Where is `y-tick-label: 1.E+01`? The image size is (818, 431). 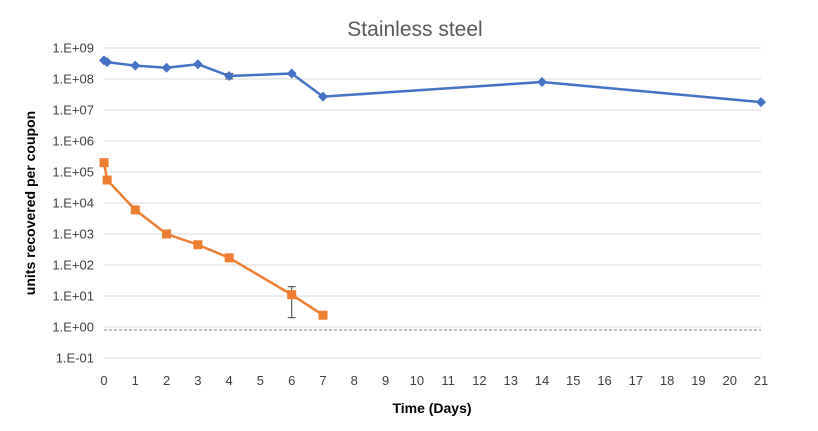
y-tick-label: 1.E+01 is located at coordinates (73, 296).